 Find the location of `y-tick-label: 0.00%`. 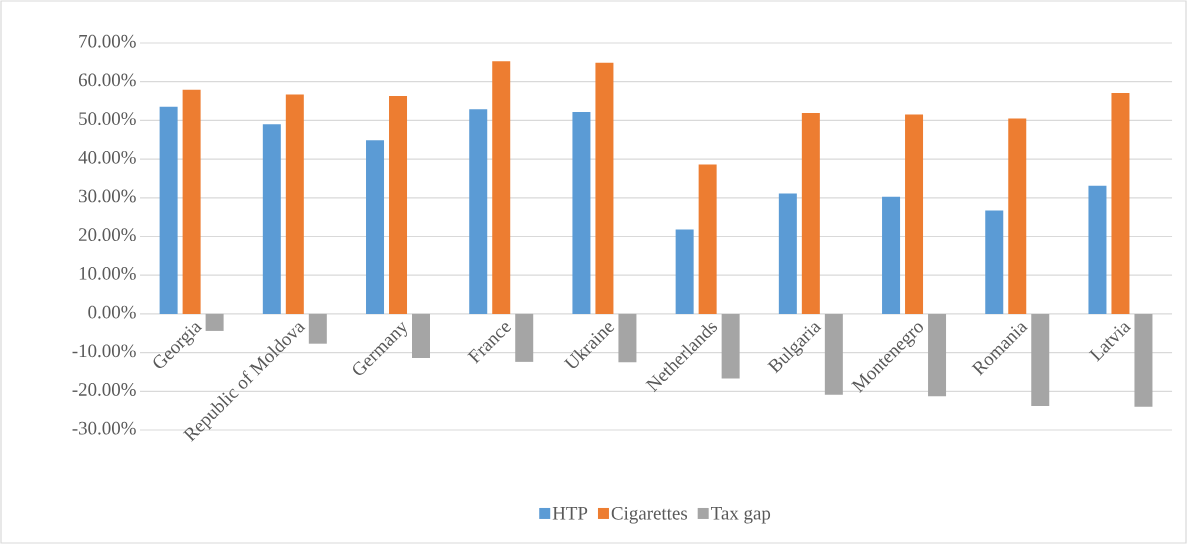

y-tick-label: 0.00% is located at coordinates (112, 312).